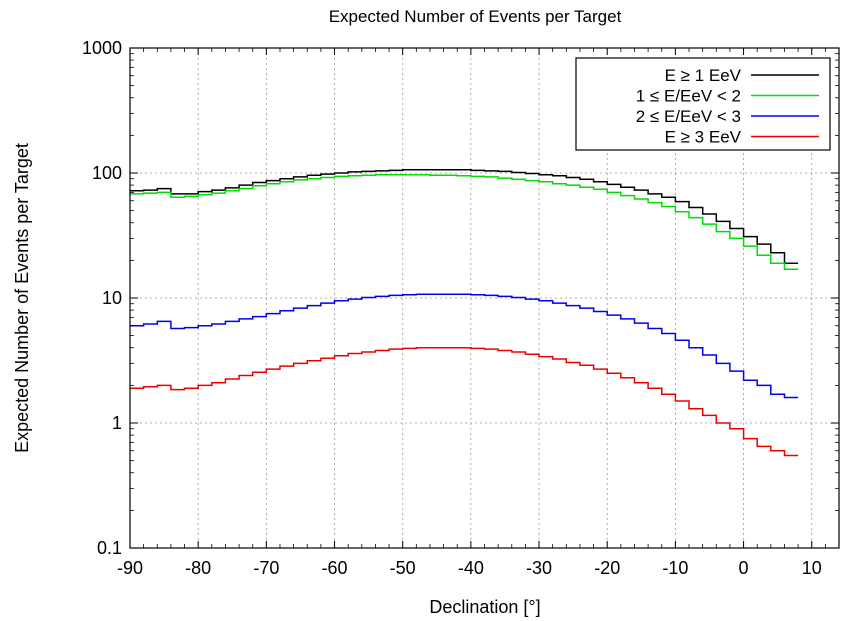 The height and width of the screenshot is (621, 841). What do you see at coordinates (112, 298) in the screenshot?
I see `y-tick-label: 10` at bounding box center [112, 298].